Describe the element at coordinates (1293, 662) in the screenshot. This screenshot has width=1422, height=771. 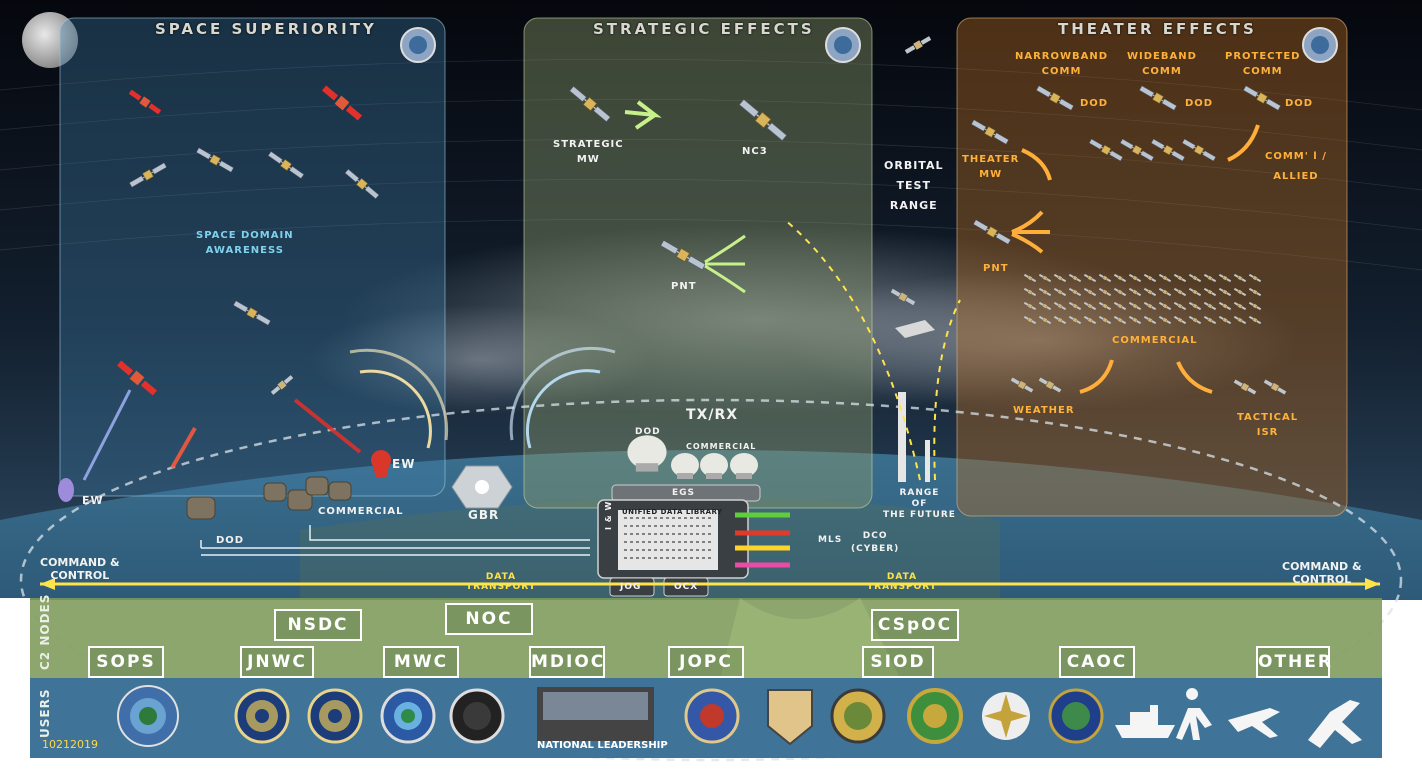
I see `node-other: OTHER` at that location.